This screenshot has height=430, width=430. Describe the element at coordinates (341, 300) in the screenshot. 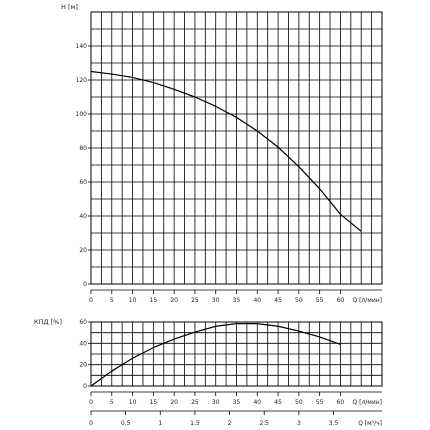

I see `head-x-tick-label: 60` at that location.